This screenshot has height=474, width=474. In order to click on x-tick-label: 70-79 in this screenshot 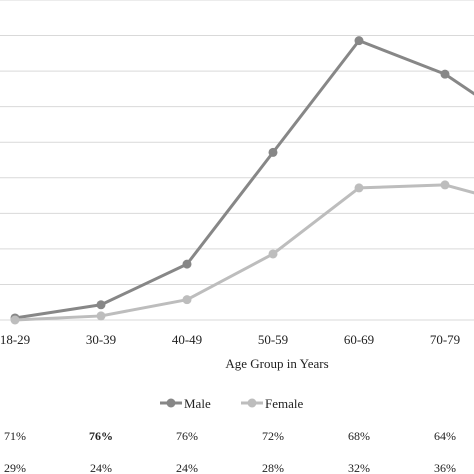, I will do `click(445, 339)`.